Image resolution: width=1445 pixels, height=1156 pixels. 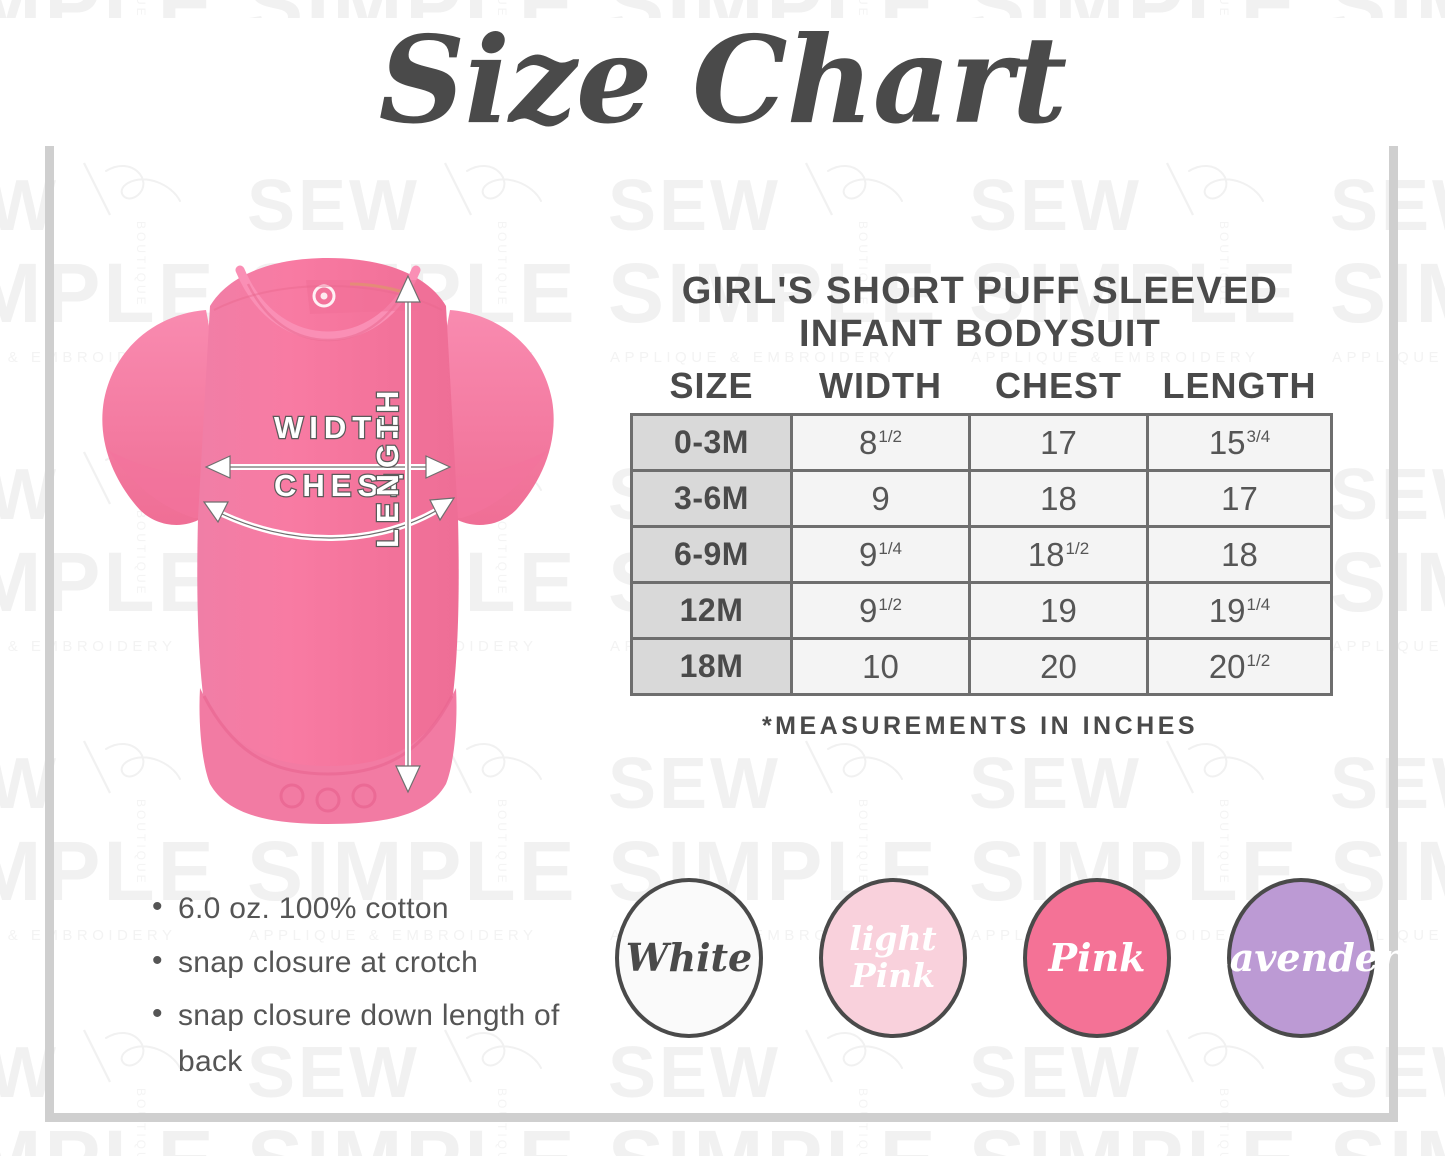 What do you see at coordinates (1239, 555) in the screenshot?
I see `cell-length: 18` at bounding box center [1239, 555].